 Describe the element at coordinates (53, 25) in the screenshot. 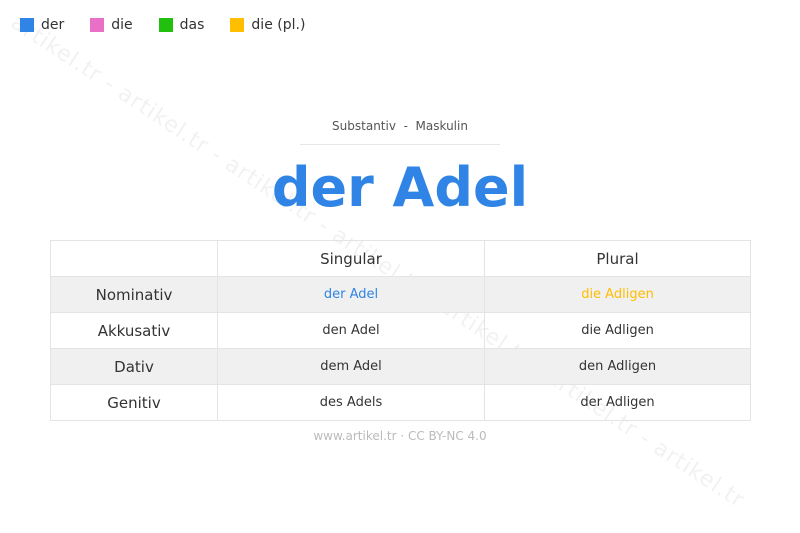

I see `legend-label: der` at that location.